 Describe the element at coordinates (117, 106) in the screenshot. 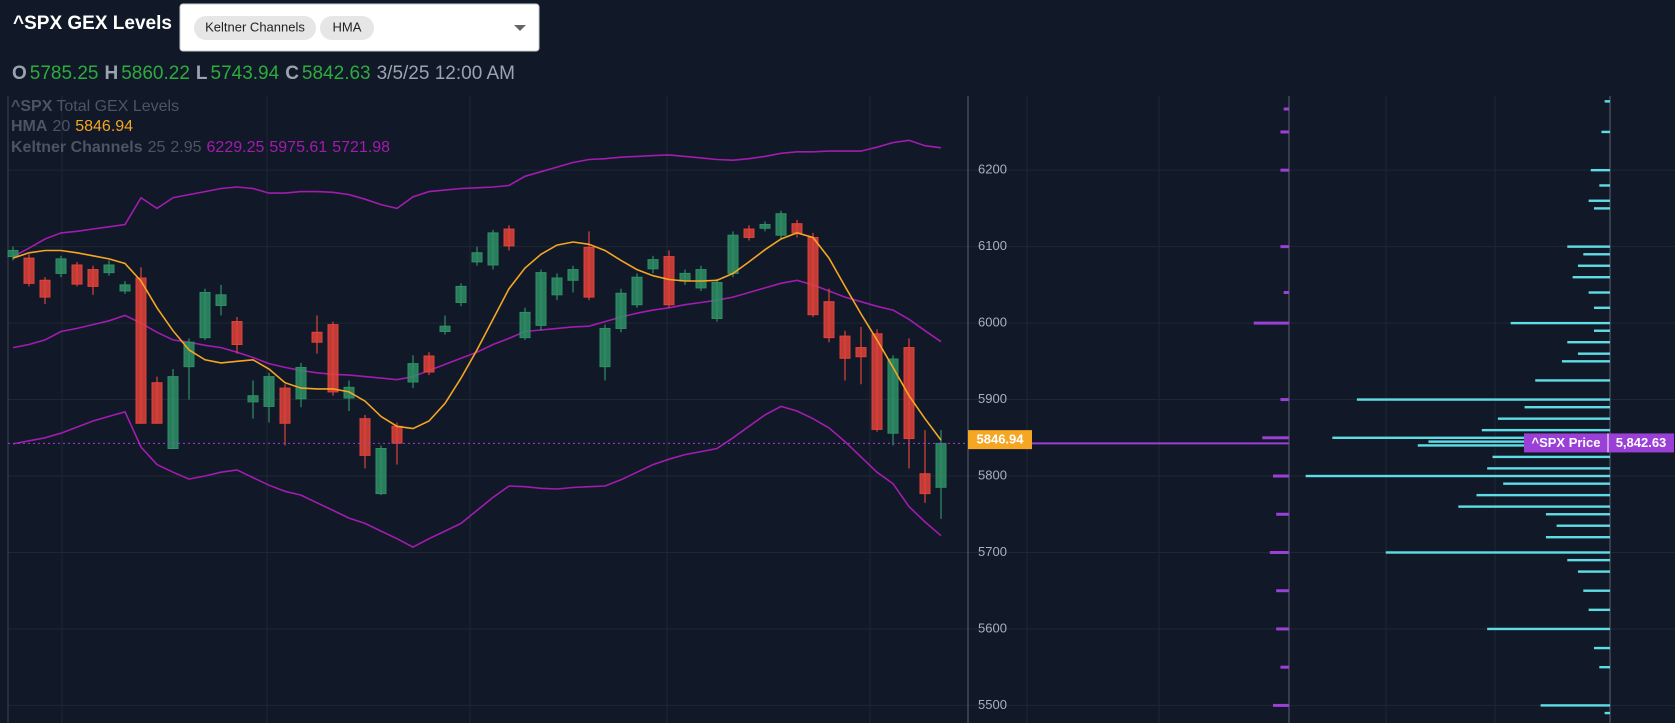

I see `text-span: Total GEX Levels` at that location.